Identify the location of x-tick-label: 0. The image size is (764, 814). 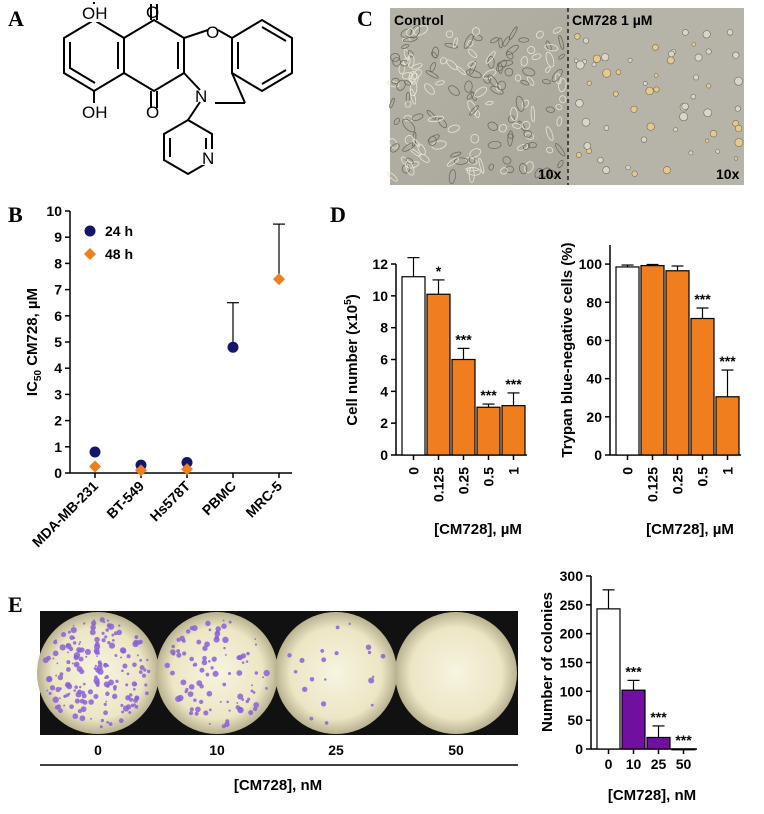
(414, 471).